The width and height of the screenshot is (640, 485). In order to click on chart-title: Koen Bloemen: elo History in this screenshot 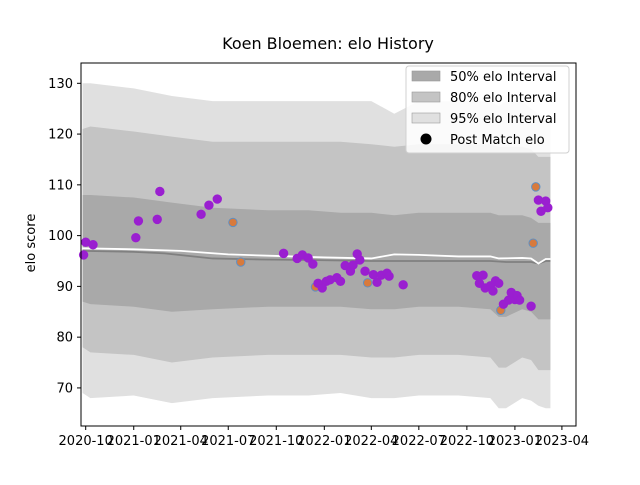, I will do `click(328, 43)`.